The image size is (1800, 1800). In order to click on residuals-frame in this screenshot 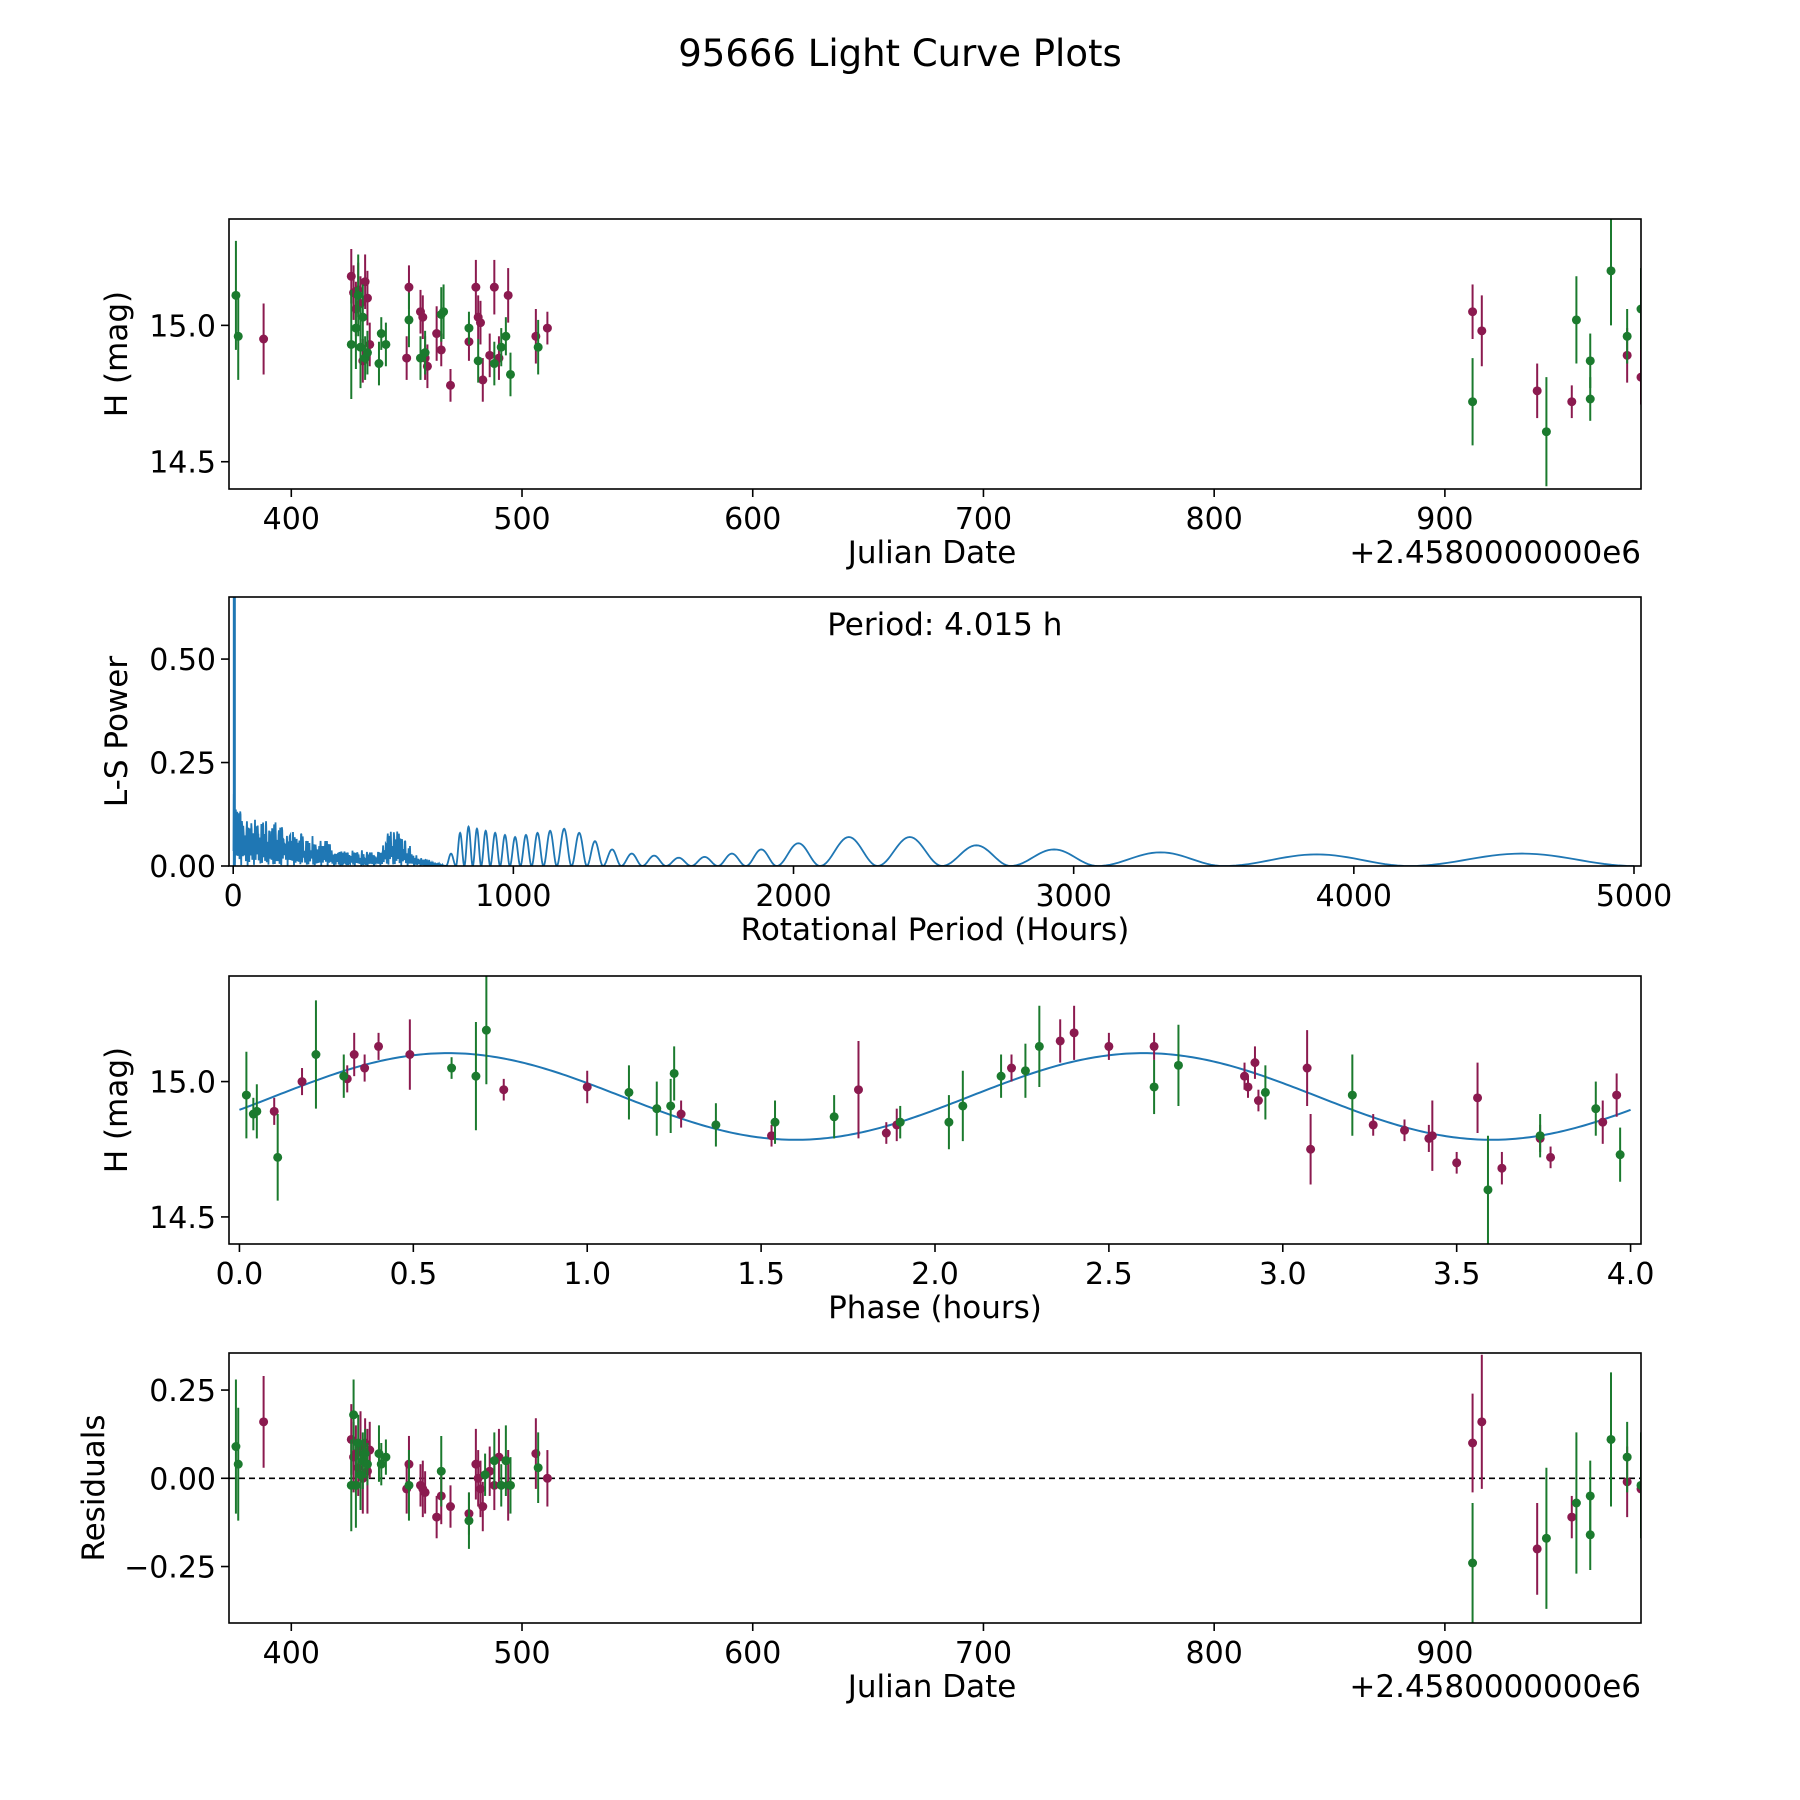, I will do `click(935, 1488)`.